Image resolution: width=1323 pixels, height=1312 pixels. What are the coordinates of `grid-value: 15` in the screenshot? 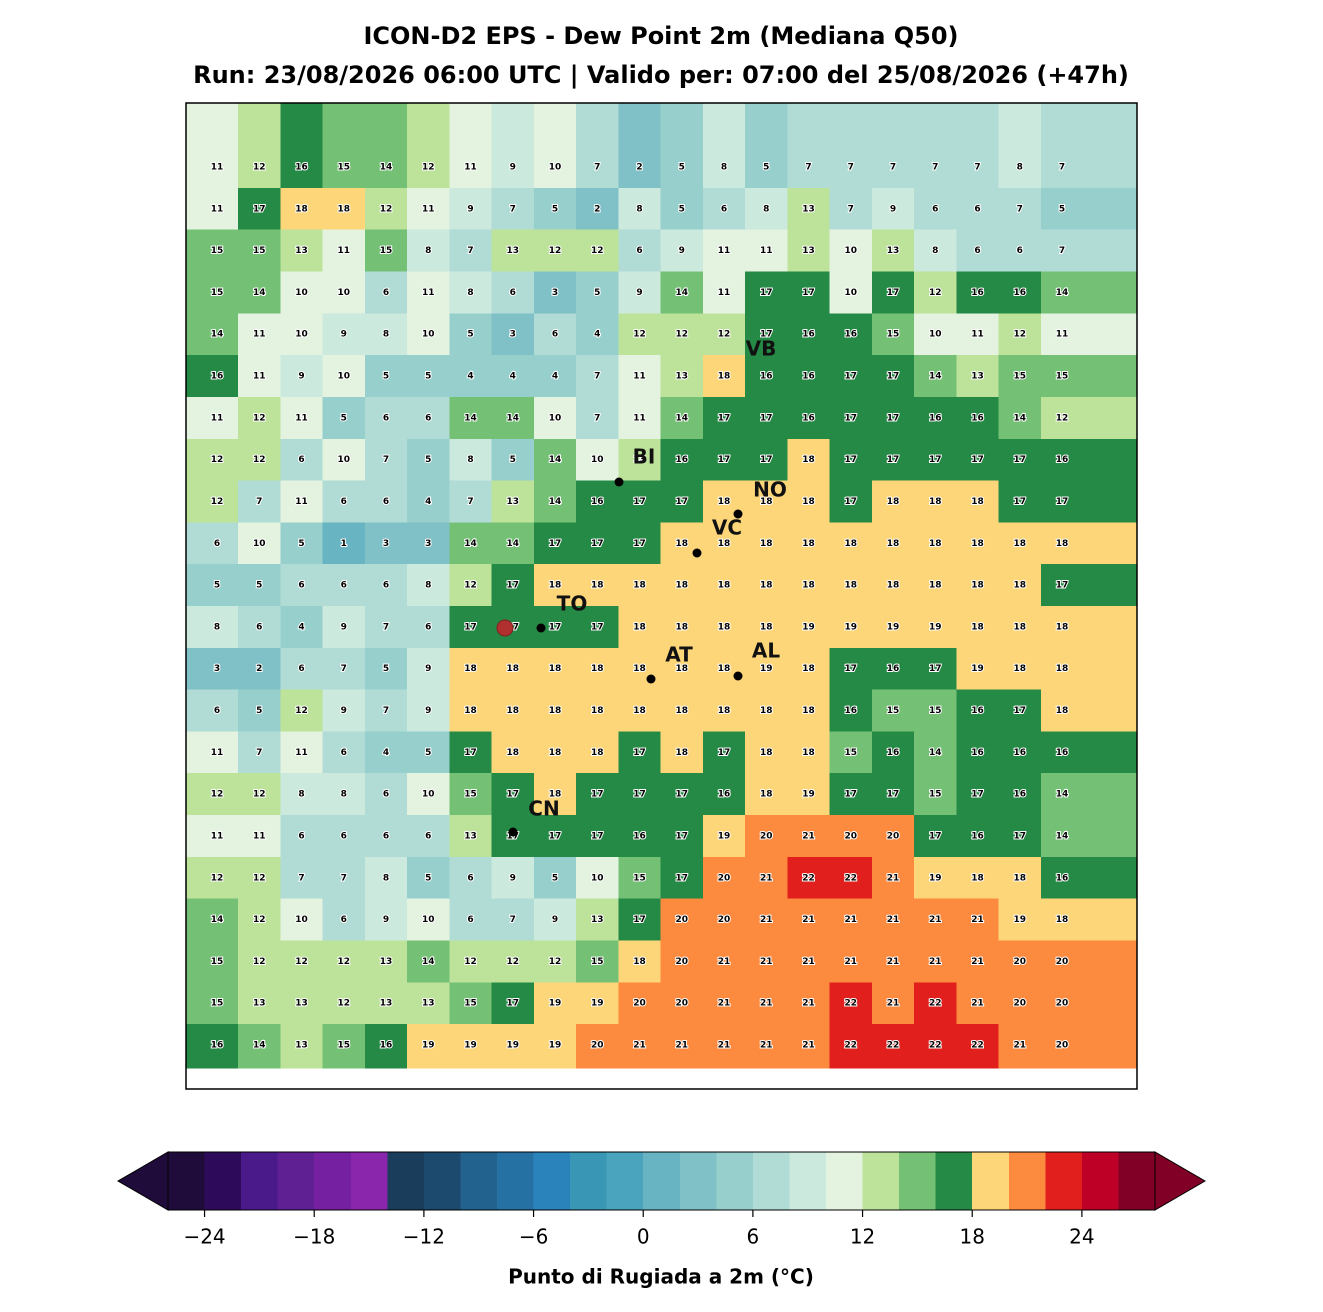 It's located at (470, 1004).